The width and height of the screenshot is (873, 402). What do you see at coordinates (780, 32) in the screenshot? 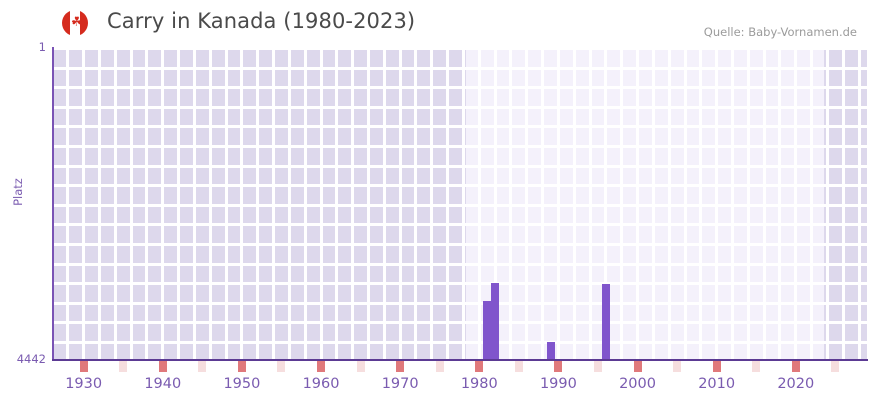
I see `source-label: Quelle: Baby-Vornamen.de` at bounding box center [780, 32].